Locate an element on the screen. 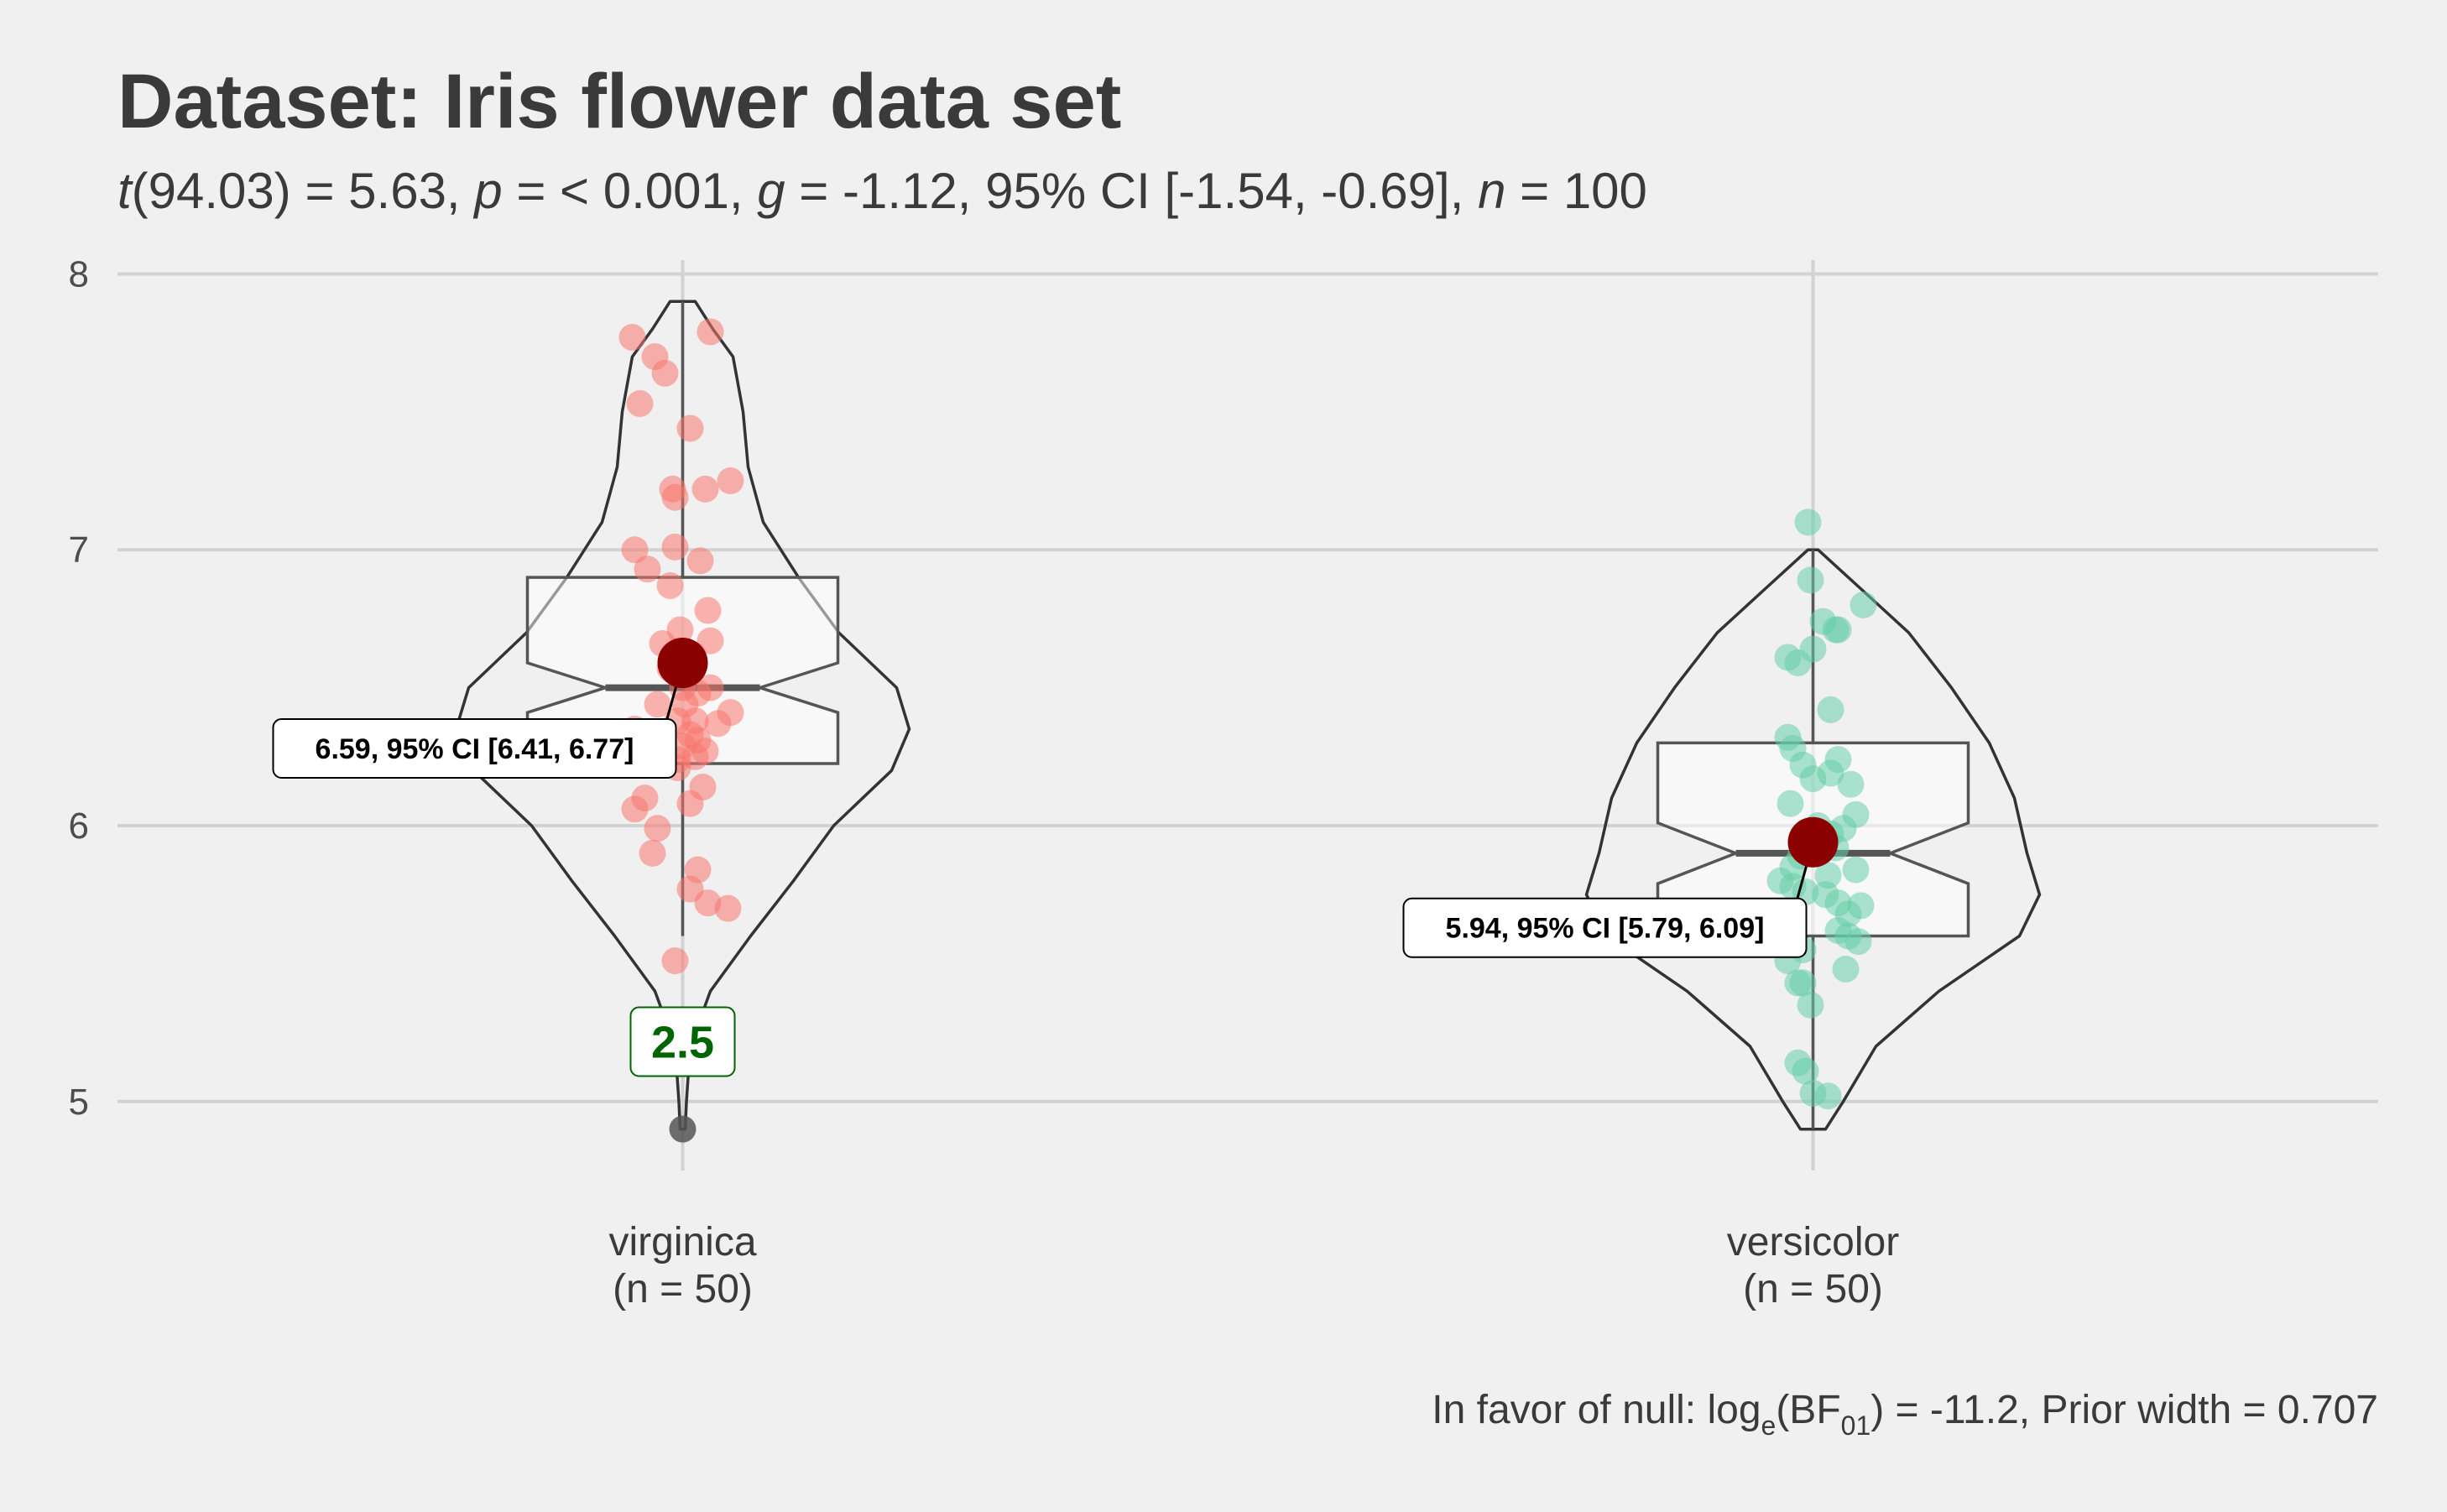 Image resolution: width=2447 pixels, height=1512 pixels. x-axis: virginica(n = 50)versicolor(n = 50) is located at coordinates (1253, 1266).